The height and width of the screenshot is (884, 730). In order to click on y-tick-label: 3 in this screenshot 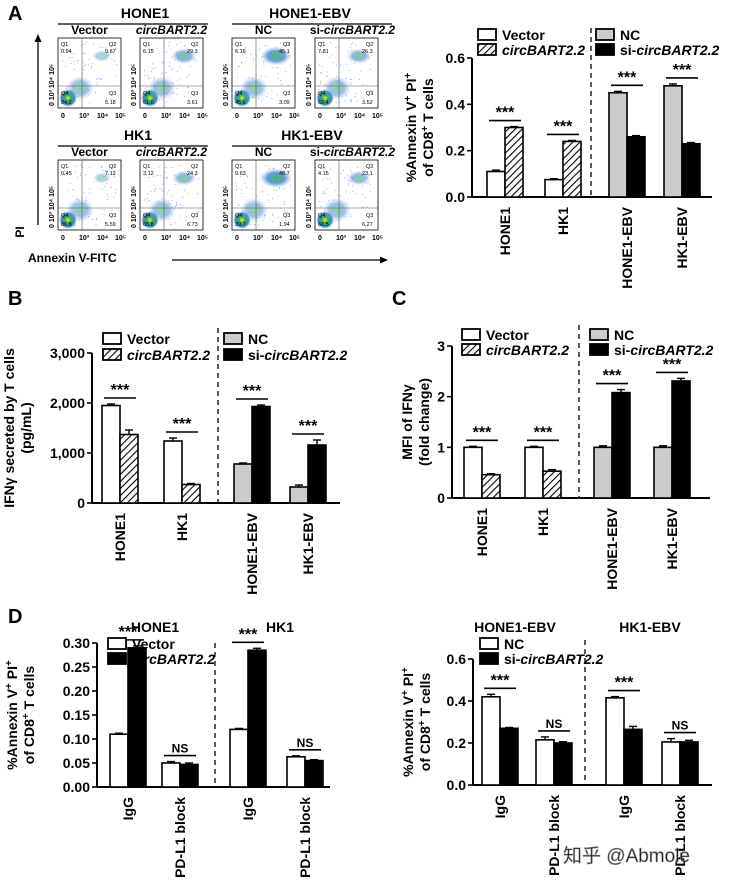, I will do `click(441, 346)`.